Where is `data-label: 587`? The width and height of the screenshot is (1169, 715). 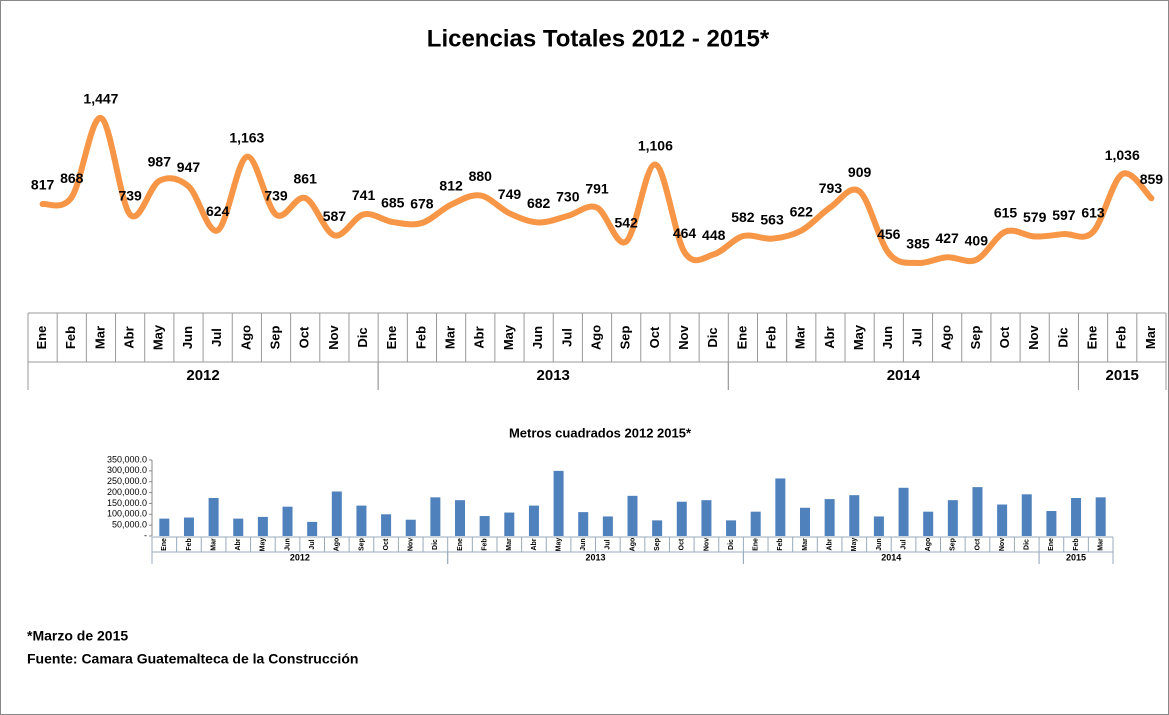 data-label: 587 is located at coordinates (335, 216).